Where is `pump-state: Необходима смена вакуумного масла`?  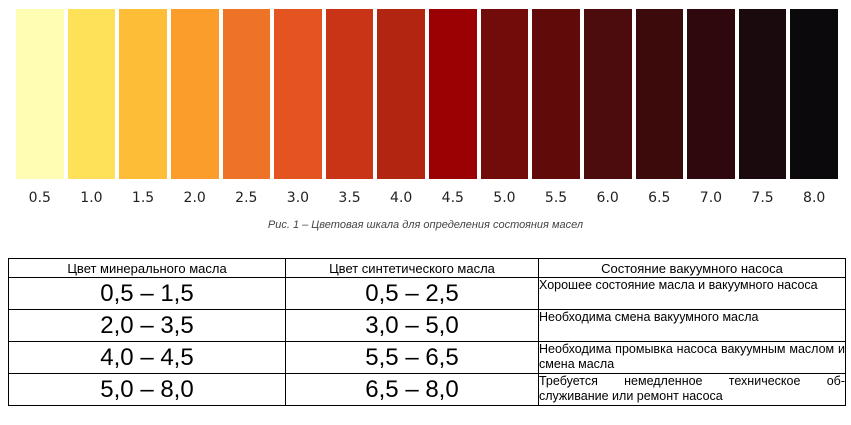
pump-state: Необходима смена вакуумного масла is located at coordinates (692, 325).